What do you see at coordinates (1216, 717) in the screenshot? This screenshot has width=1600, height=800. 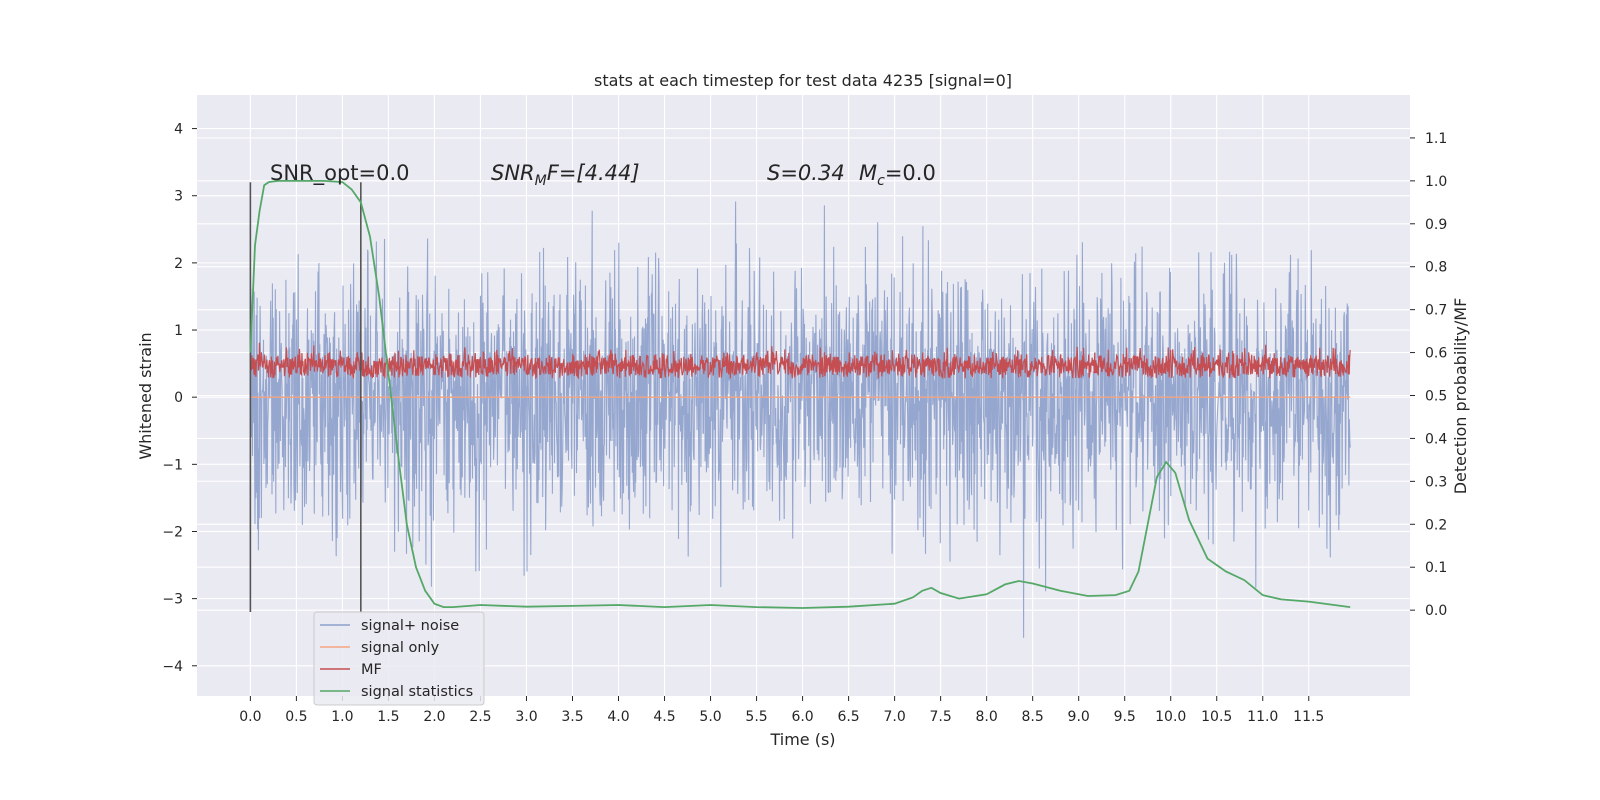 I see `x-tick-label: 10.5` at bounding box center [1216, 717].